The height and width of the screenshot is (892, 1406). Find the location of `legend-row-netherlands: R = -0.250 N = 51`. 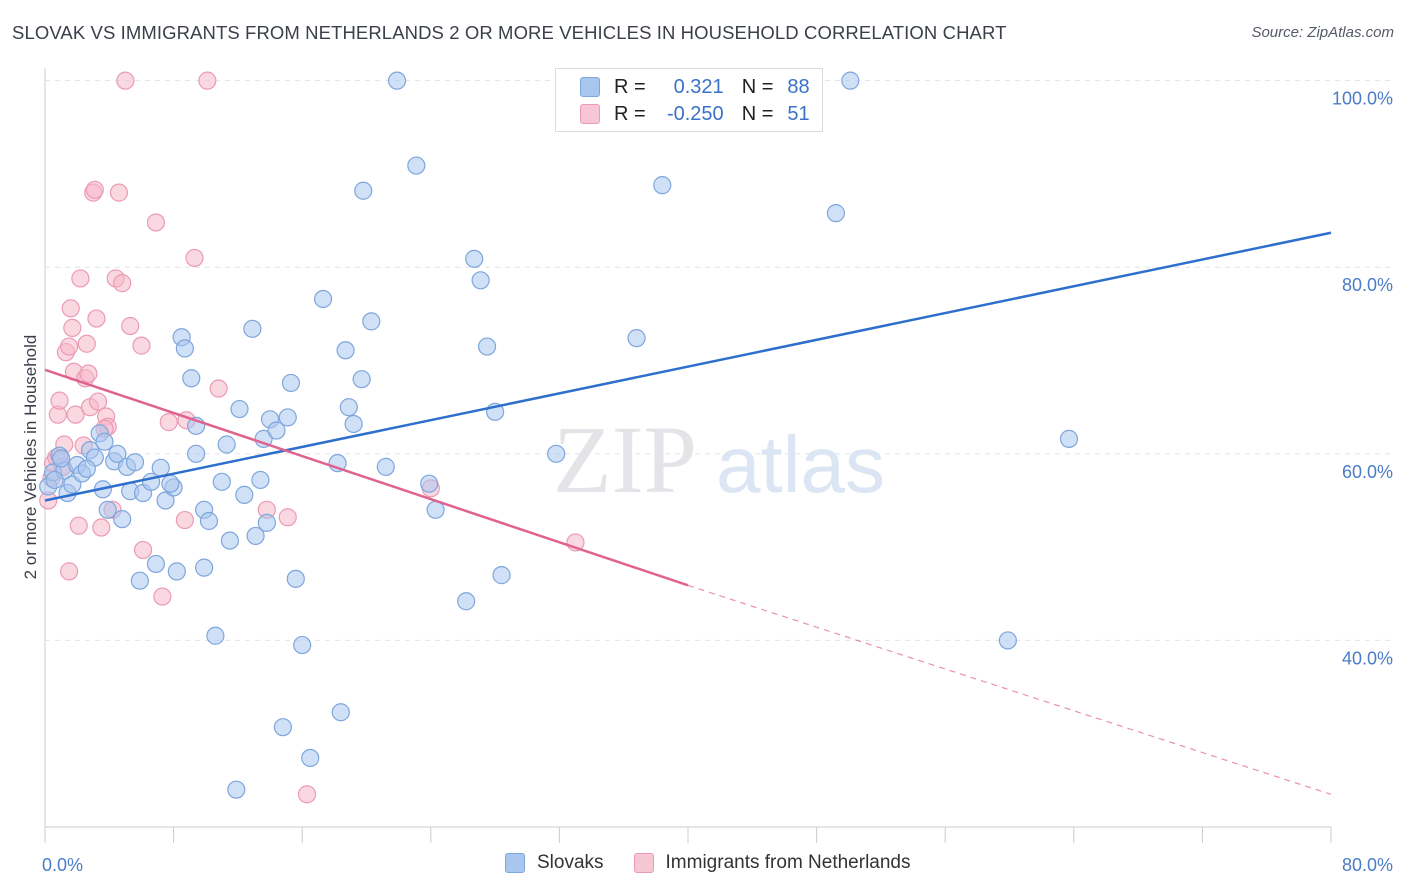

legend-row-netherlands: R = -0.250 N = 51 is located at coordinates (695, 114).